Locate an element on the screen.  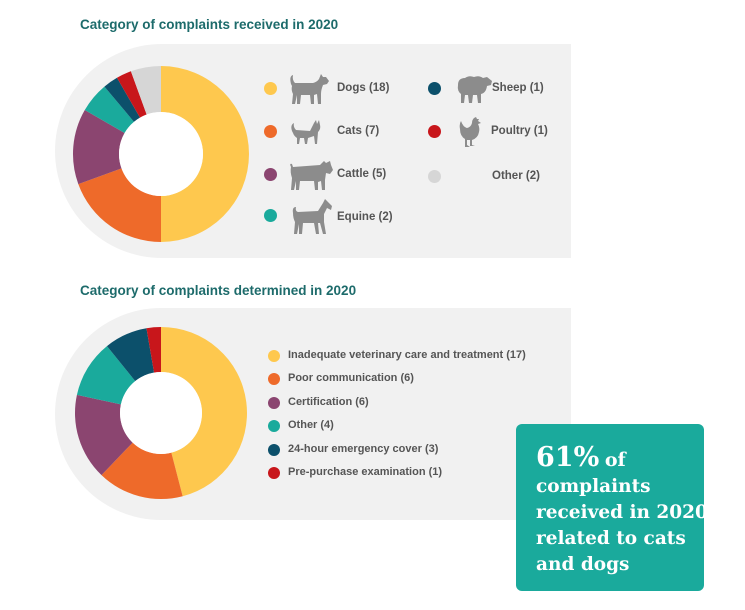
legend-label: Dogs (18) is located at coordinates (363, 88).